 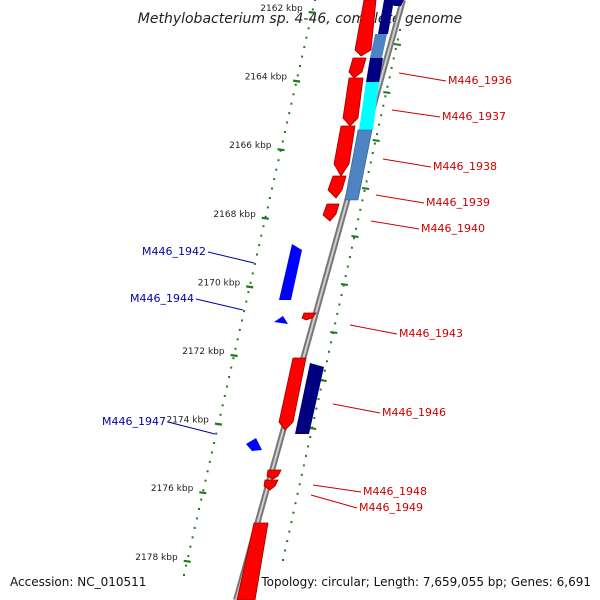 What do you see at coordinates (162, 298) in the screenshot?
I see `gene-label-reverse: M446_1944` at bounding box center [162, 298].